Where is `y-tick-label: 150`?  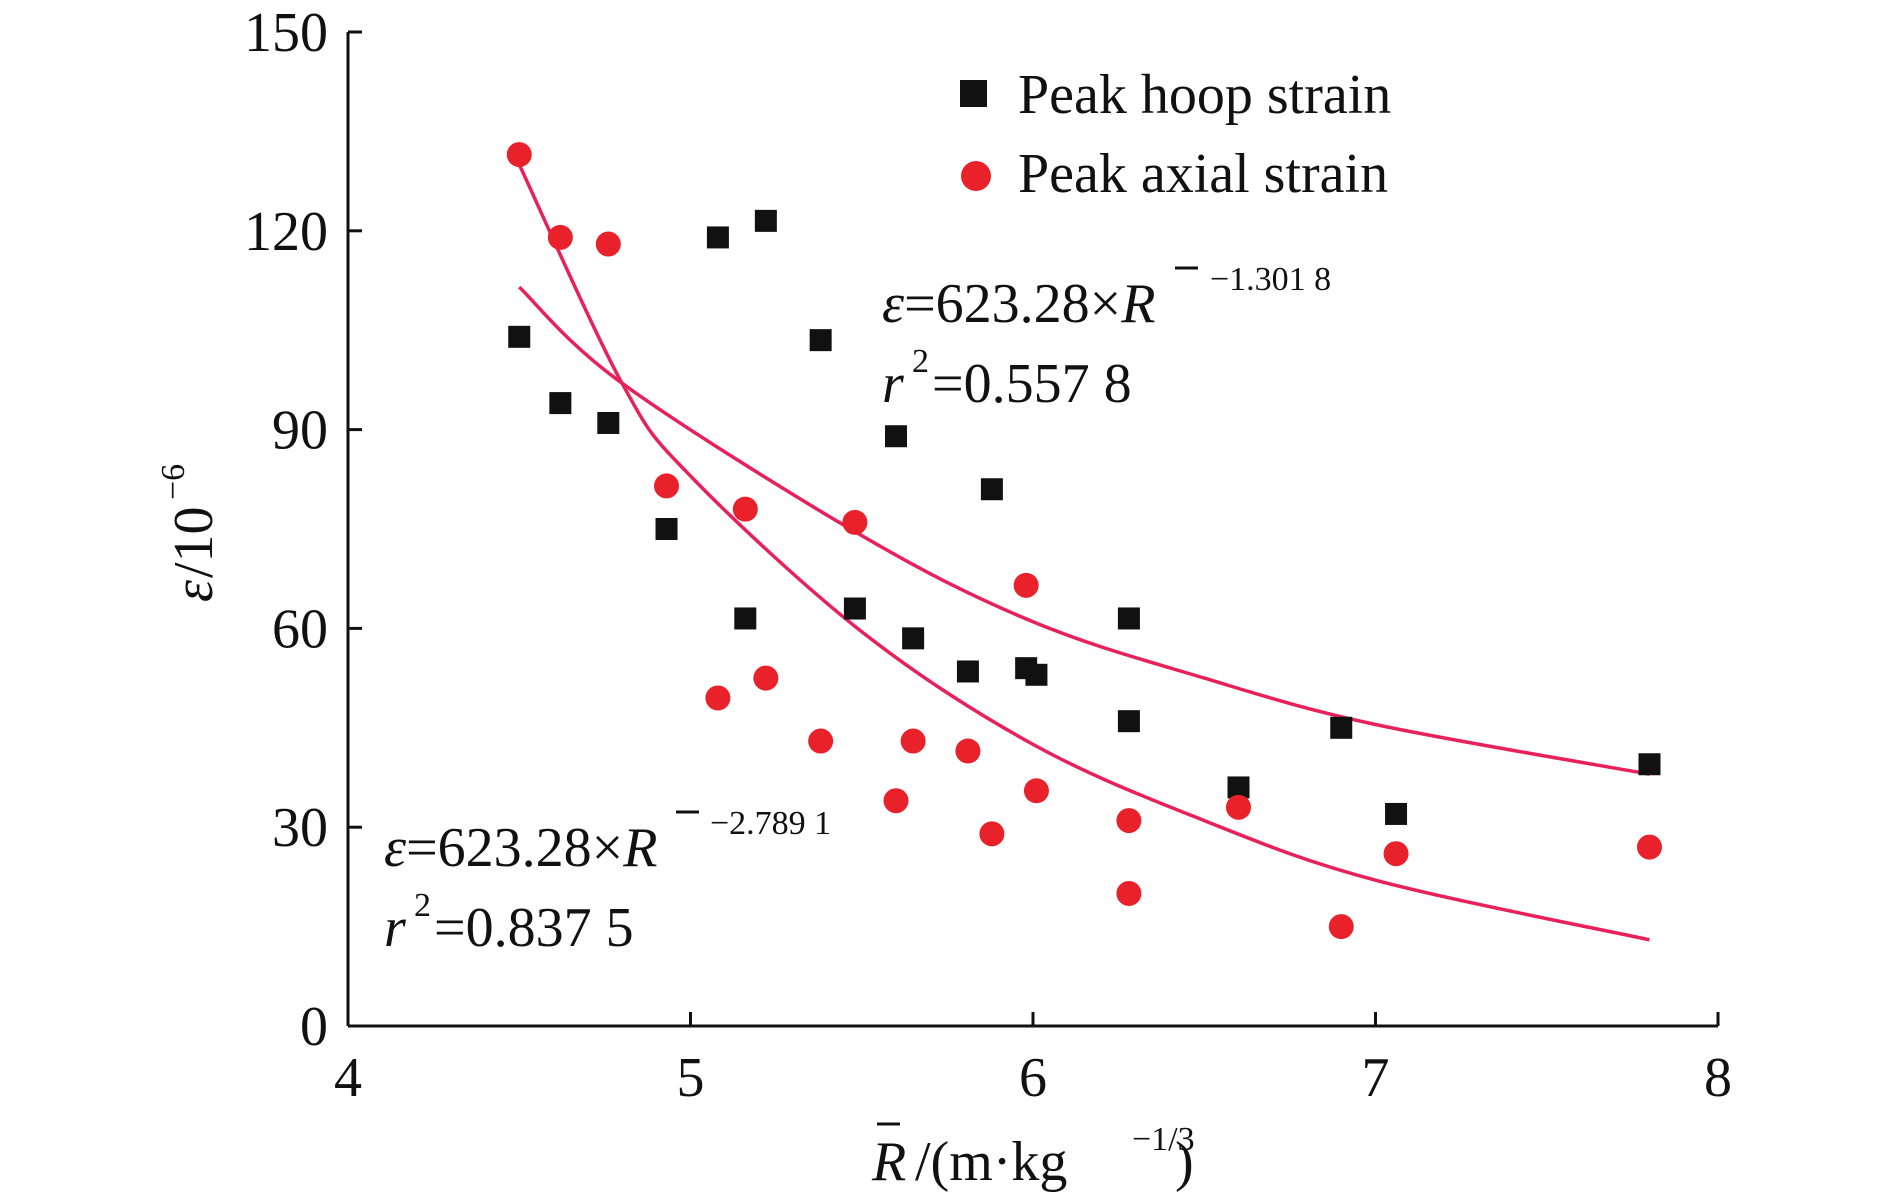 y-tick-label: 150 is located at coordinates (286, 33).